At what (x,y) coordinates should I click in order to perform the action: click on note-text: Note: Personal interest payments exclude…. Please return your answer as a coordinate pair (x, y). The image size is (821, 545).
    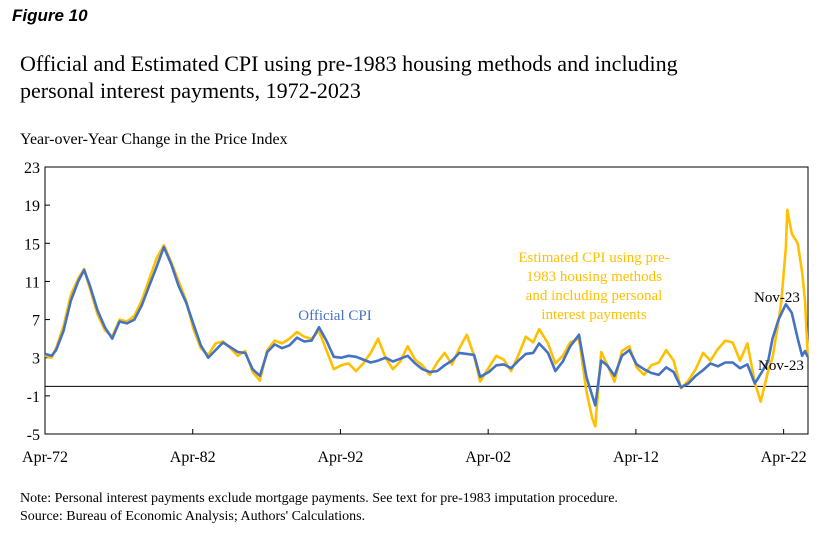
    Looking at the image, I should click on (319, 498).